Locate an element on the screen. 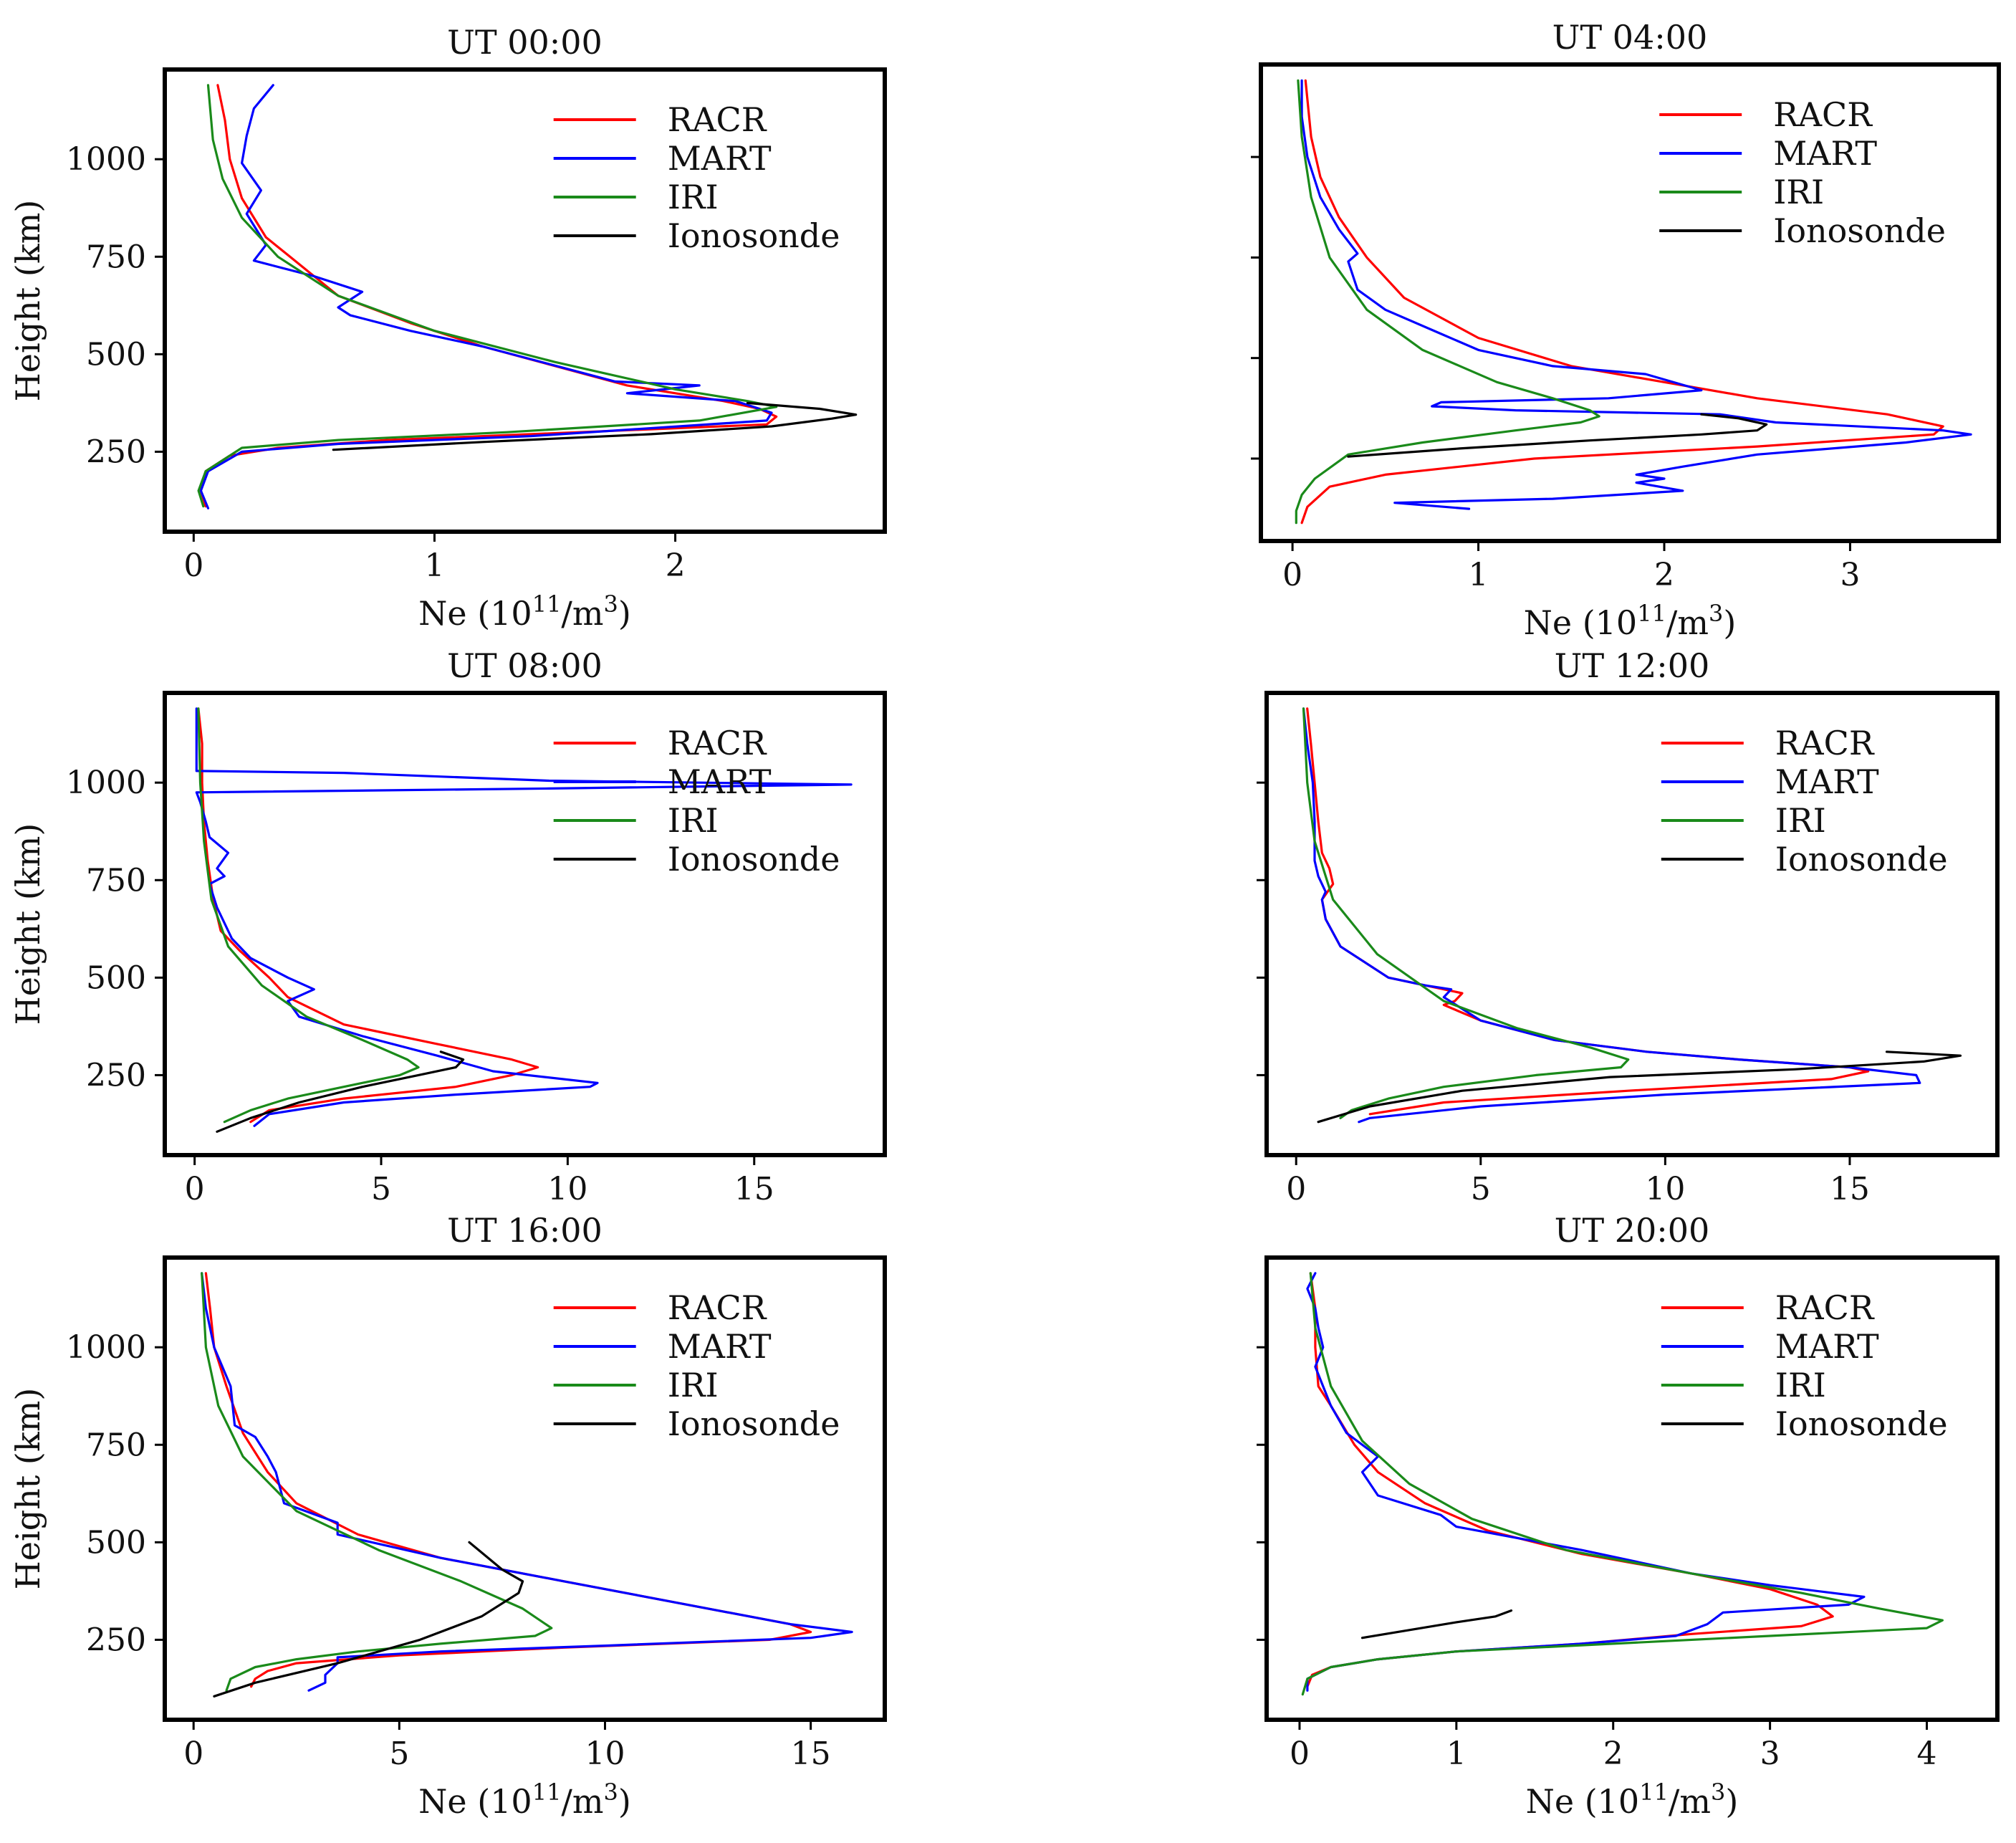 Image resolution: width=2016 pixels, height=1843 pixels. panel-title: UT 20:00 is located at coordinates (1632, 1230).